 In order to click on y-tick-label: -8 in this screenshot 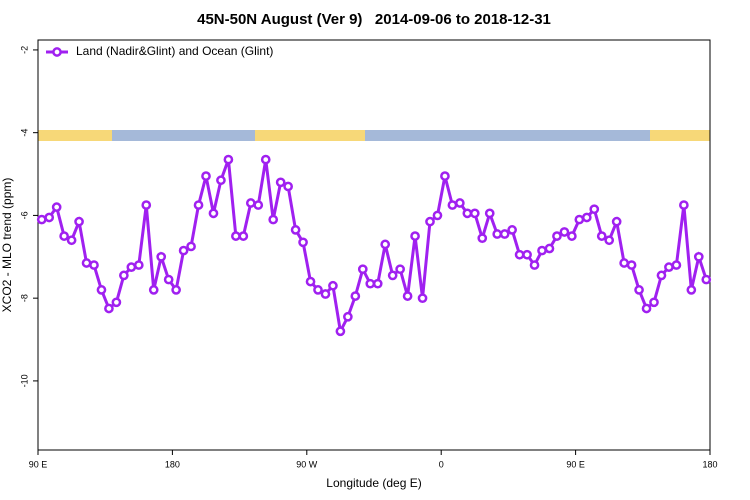, I will do `click(24, 298)`.